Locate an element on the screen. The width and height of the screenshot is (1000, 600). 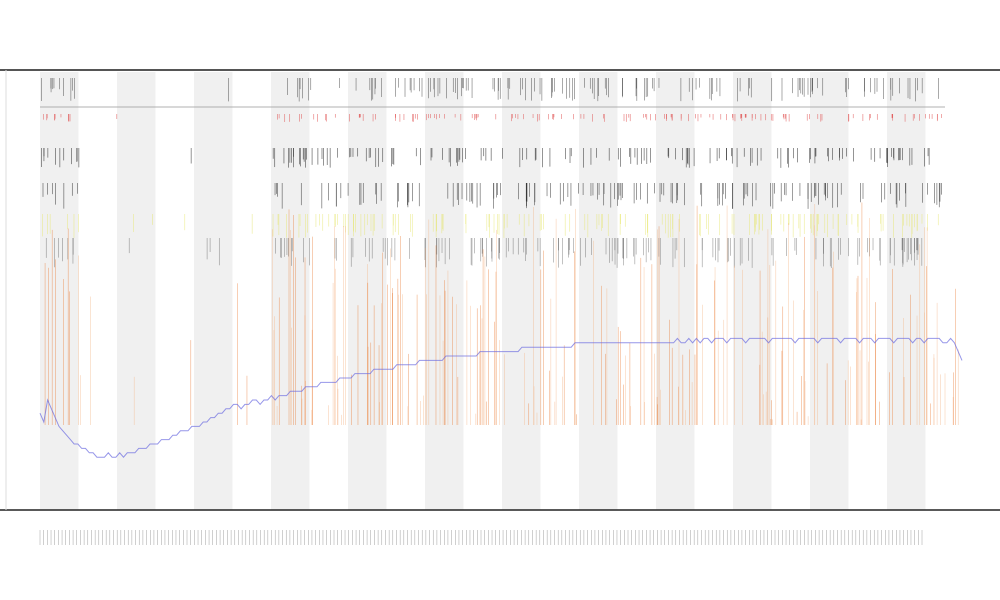
x-tick-marks is located at coordinates (481, 537).